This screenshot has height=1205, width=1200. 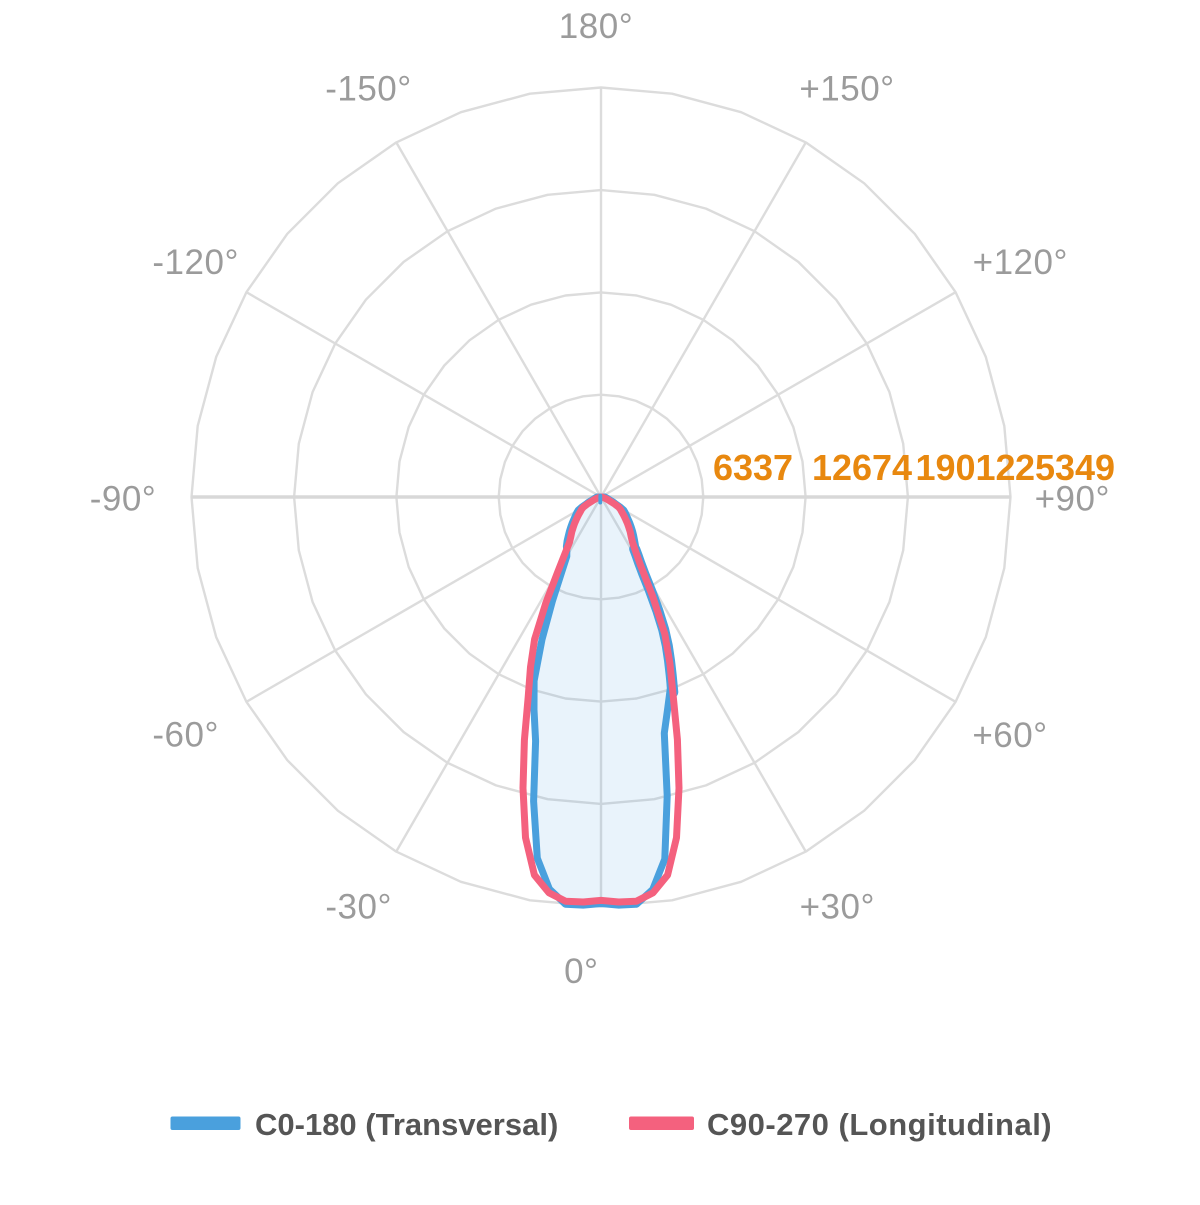 What do you see at coordinates (581, 971) in the screenshot?
I see `svg-text: 0°` at bounding box center [581, 971].